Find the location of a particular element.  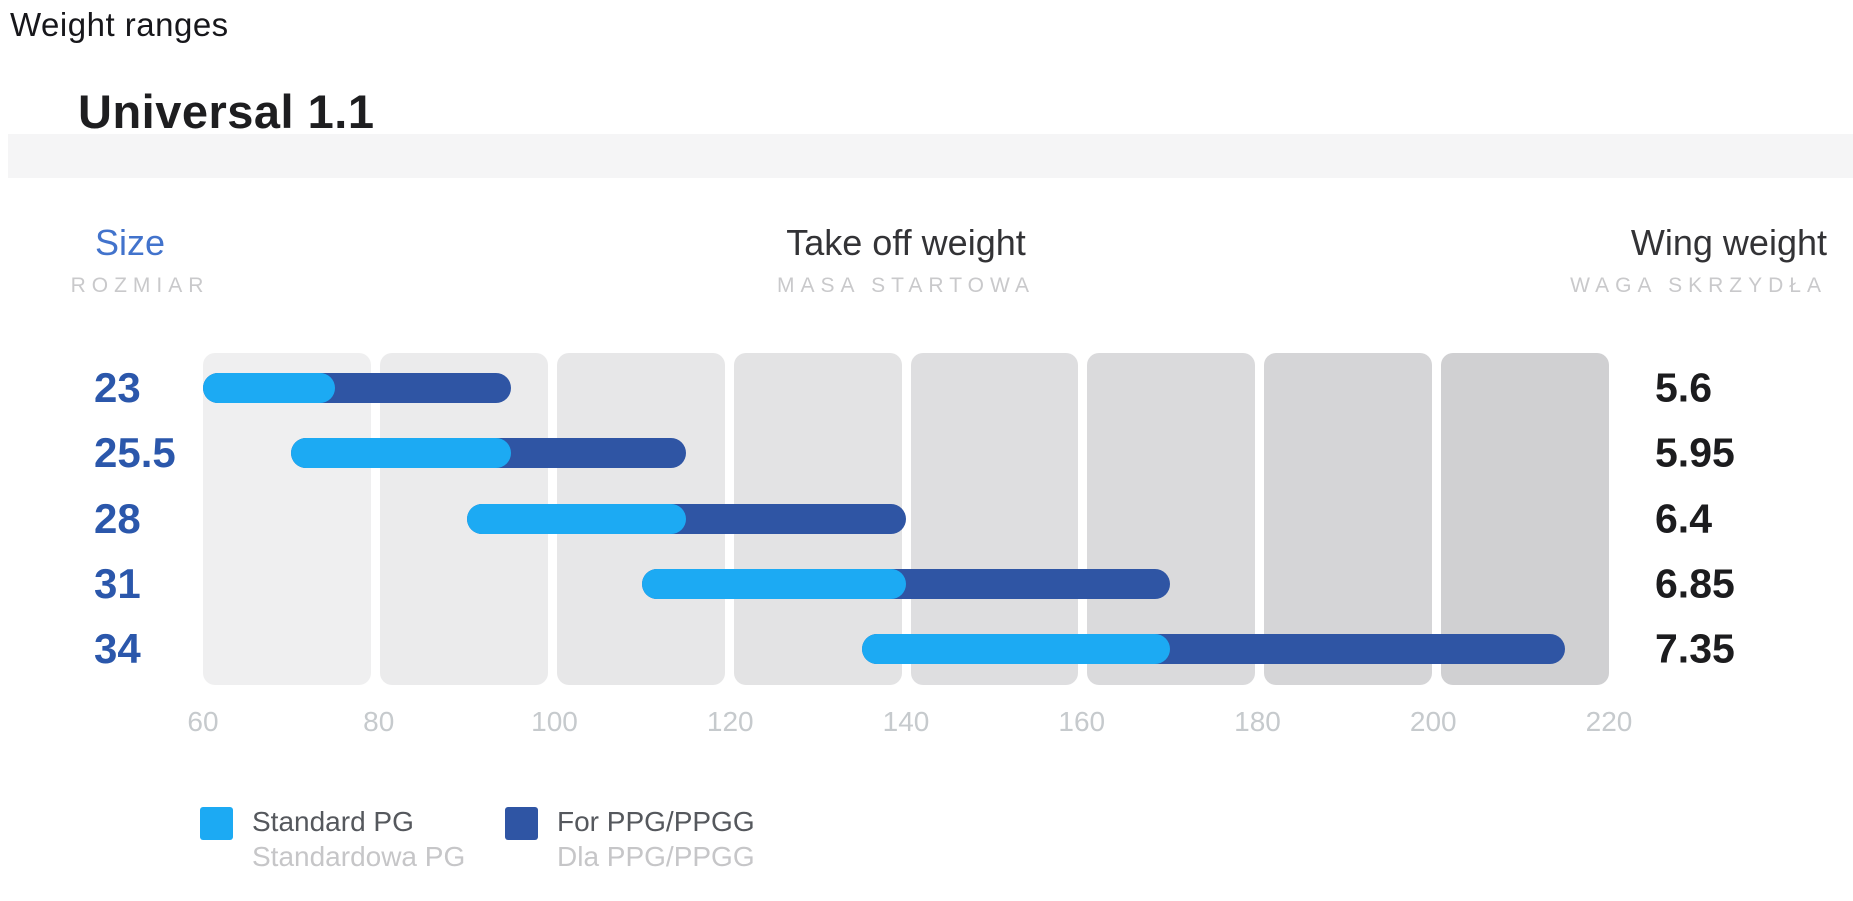

legend-sublabel: Standardowa PG is located at coordinates (359, 856).